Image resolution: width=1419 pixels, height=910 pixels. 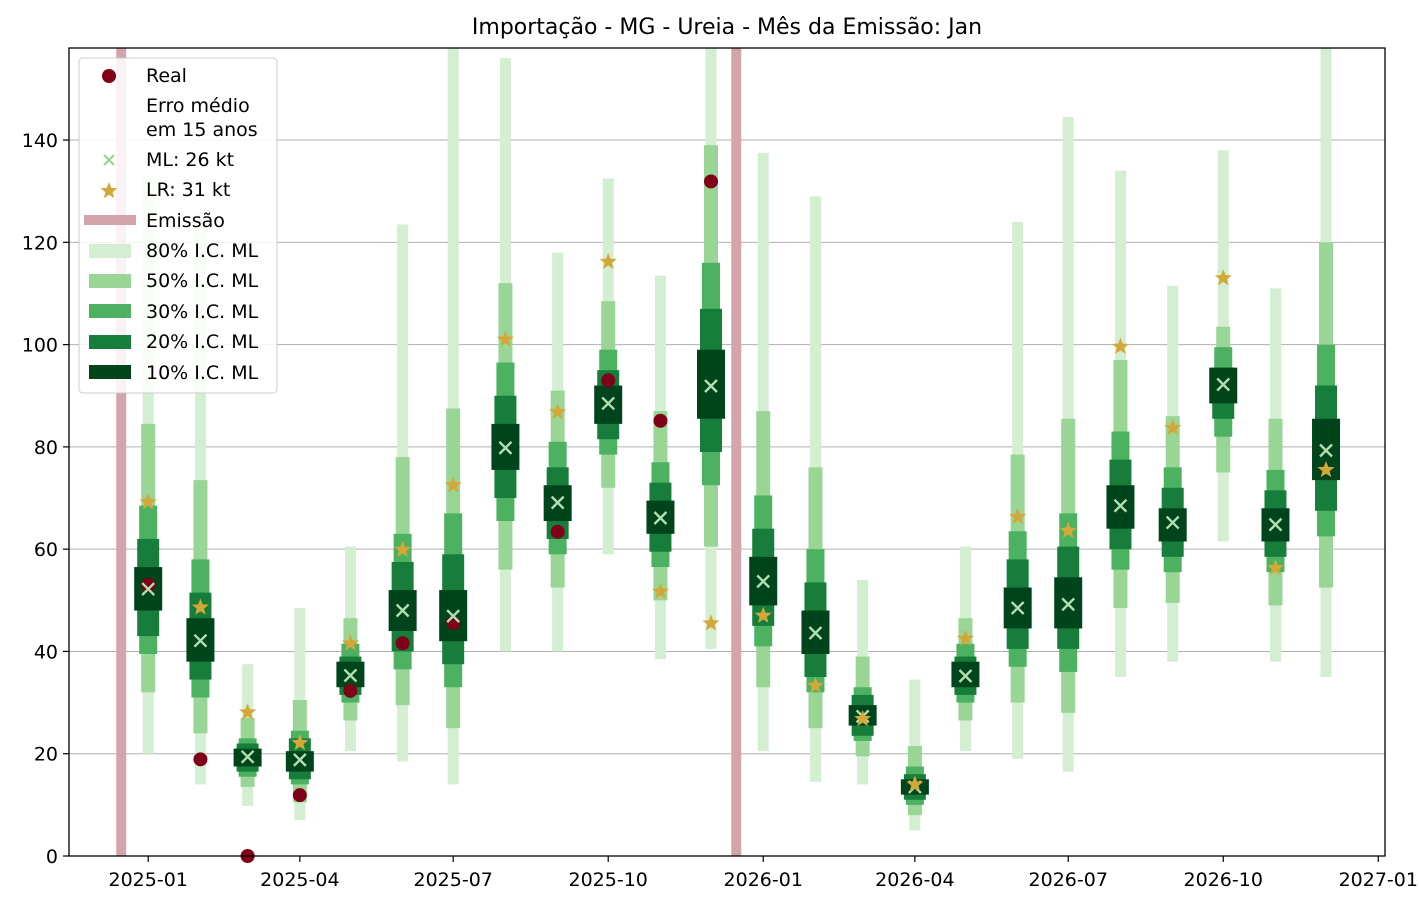 I want to click on legend-lr-marker, so click(x=109, y=190).